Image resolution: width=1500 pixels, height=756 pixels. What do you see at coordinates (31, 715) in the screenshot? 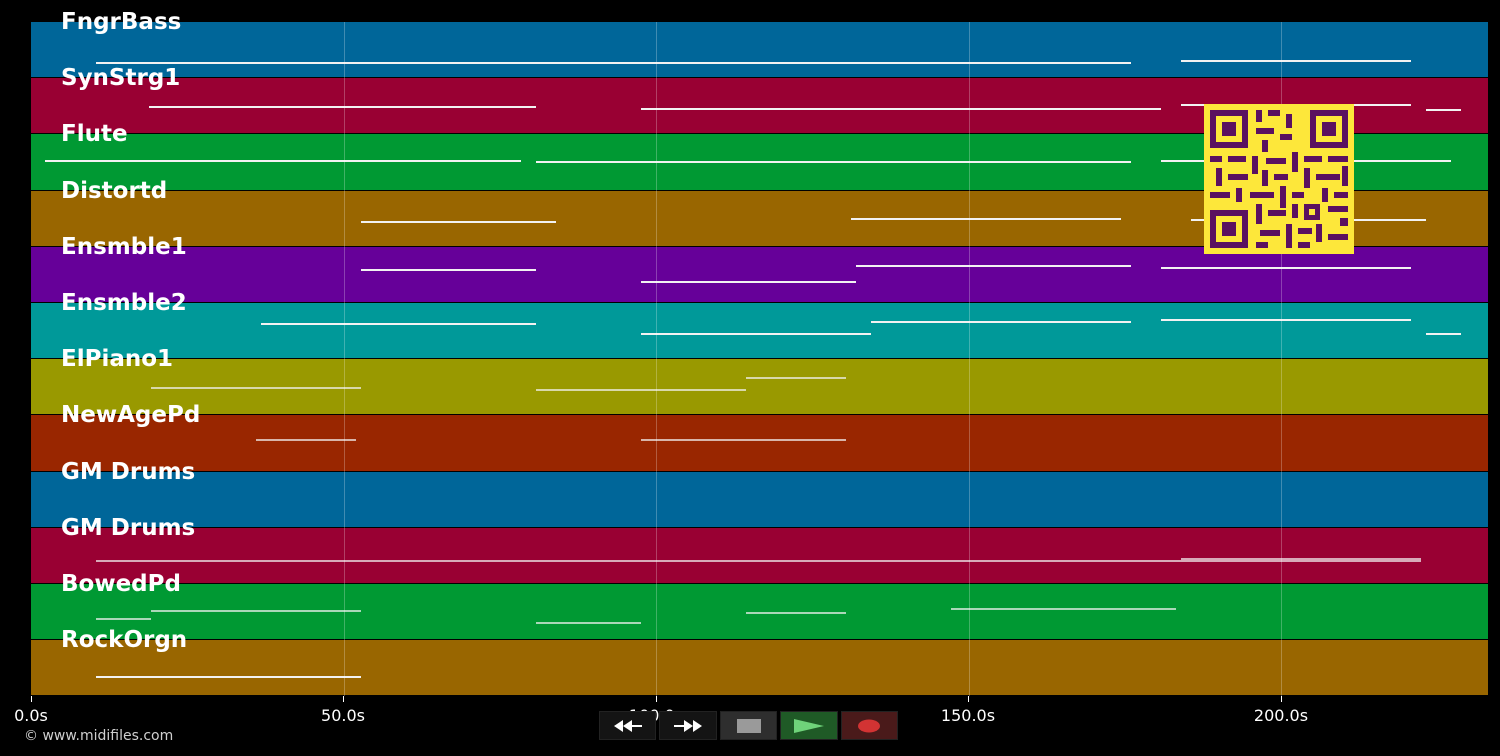
I see `time-tick-label: 0.0s` at bounding box center [31, 715].